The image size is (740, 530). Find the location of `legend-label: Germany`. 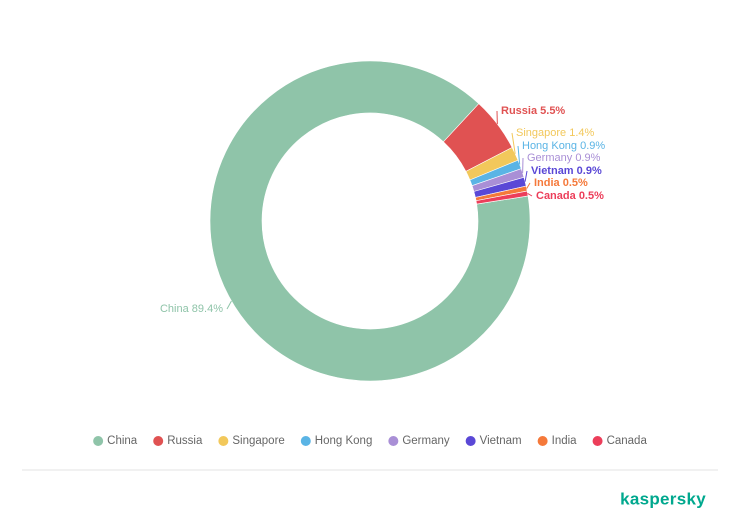

legend-label: Germany is located at coordinates (426, 441).